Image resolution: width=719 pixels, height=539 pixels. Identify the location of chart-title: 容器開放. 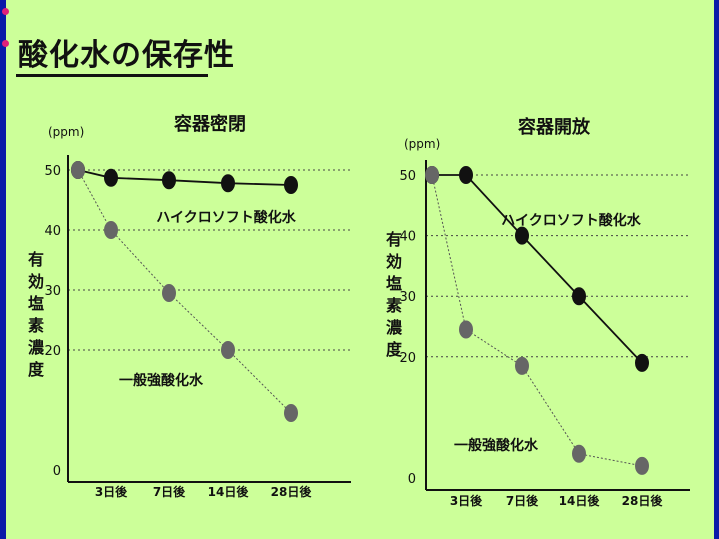
(554, 127).